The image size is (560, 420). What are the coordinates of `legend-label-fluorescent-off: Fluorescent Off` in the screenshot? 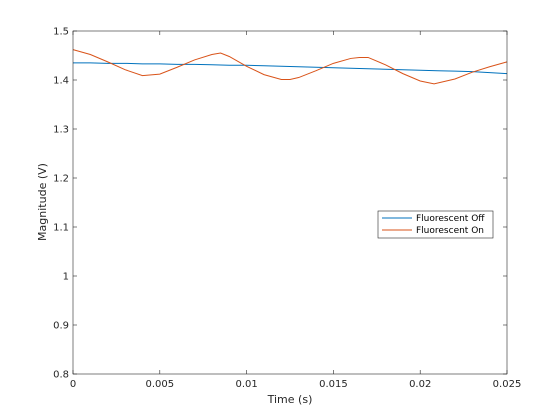 It's located at (450, 219).